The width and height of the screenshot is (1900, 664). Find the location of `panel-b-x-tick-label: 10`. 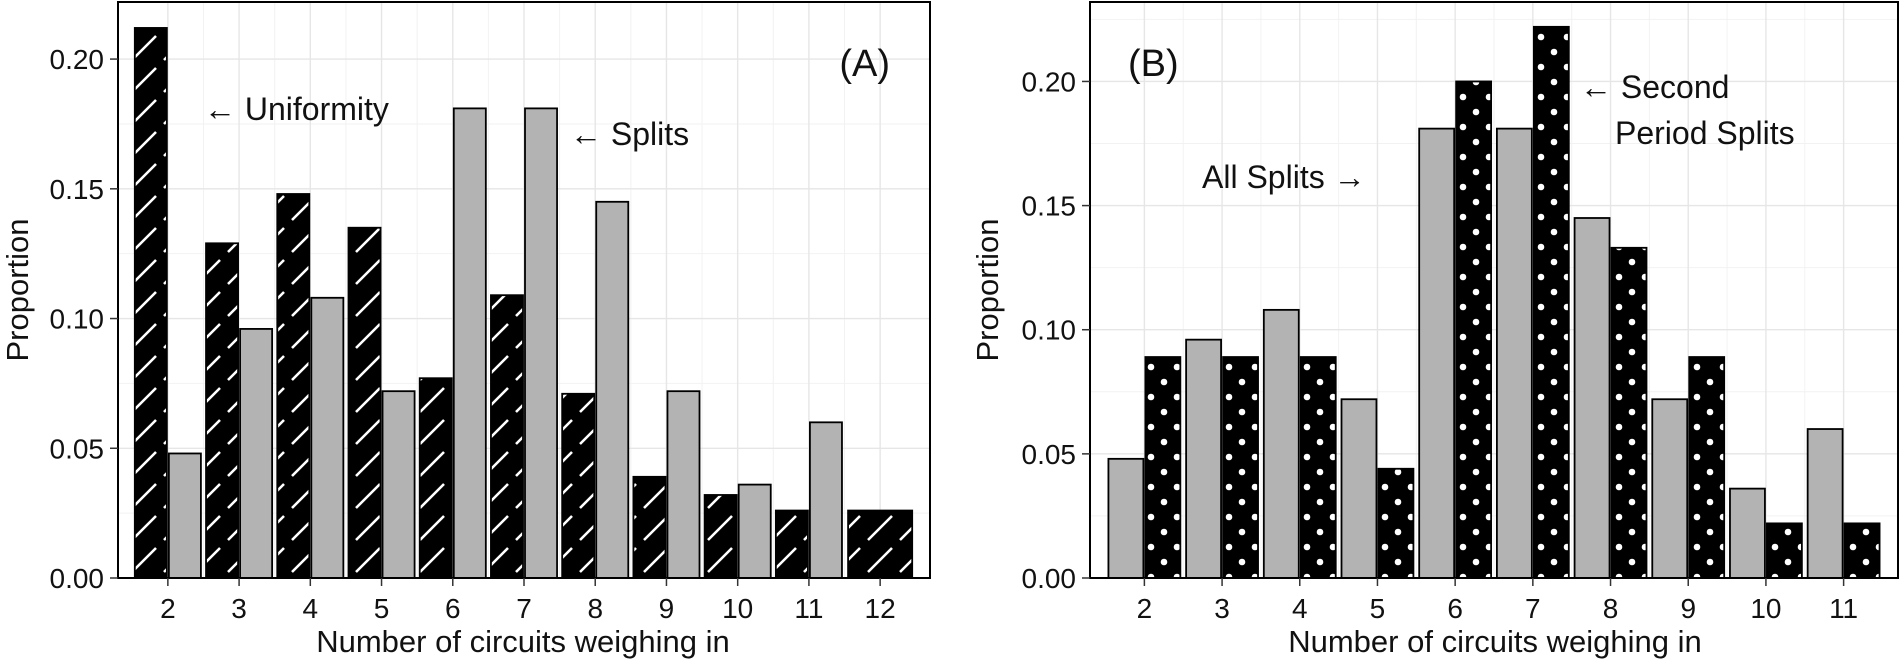

panel-b-x-tick-label: 10 is located at coordinates (1765, 608).